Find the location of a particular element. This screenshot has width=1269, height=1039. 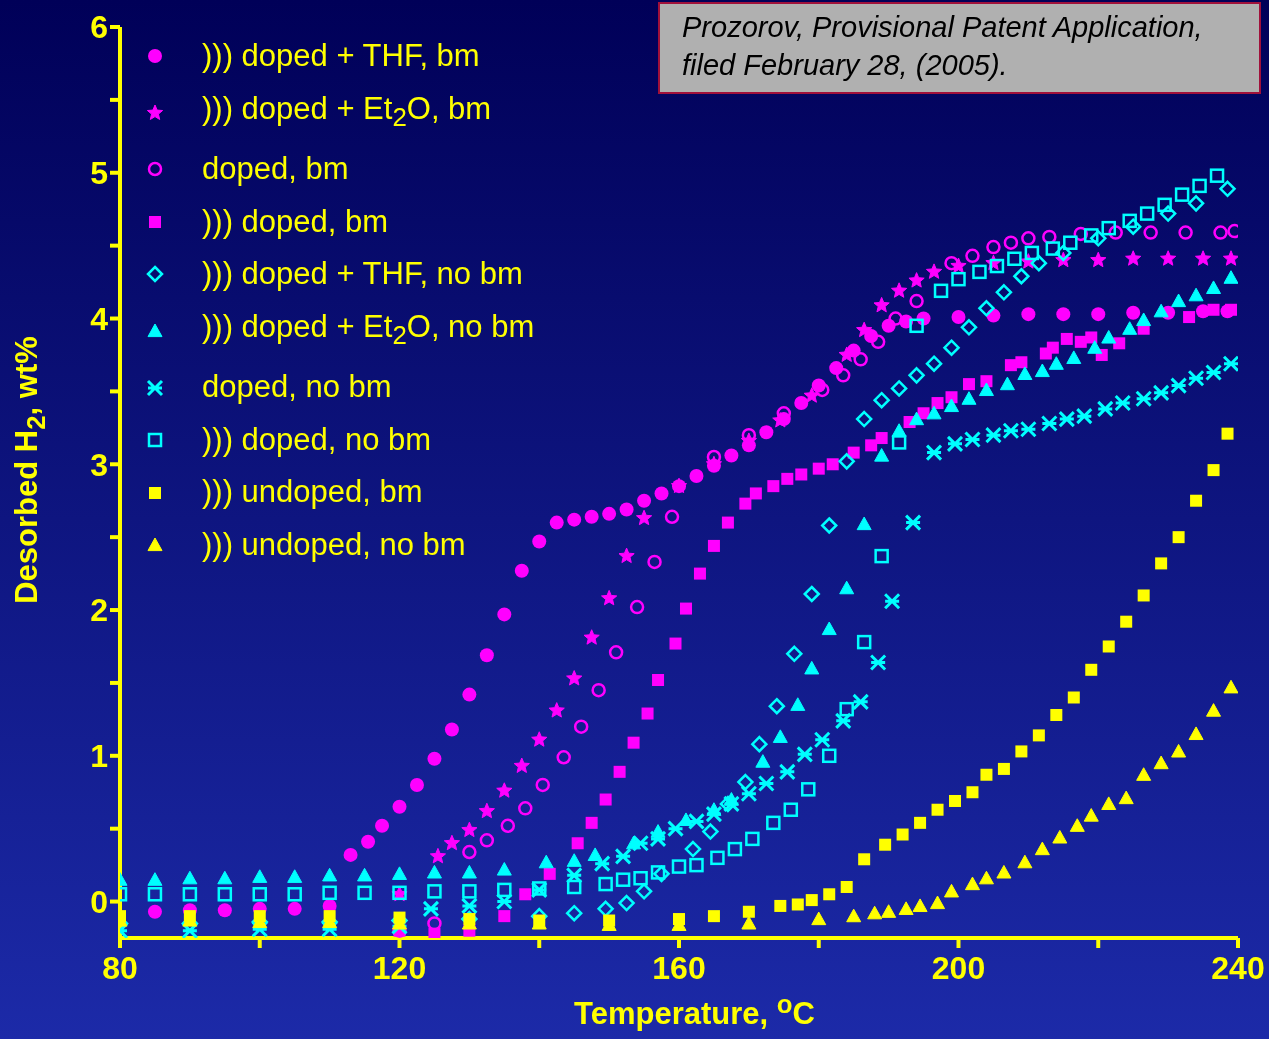

annotation: Prozorov, Provisional Patent Application, filed February 28, (2005). is located at coordinates (959, 48).